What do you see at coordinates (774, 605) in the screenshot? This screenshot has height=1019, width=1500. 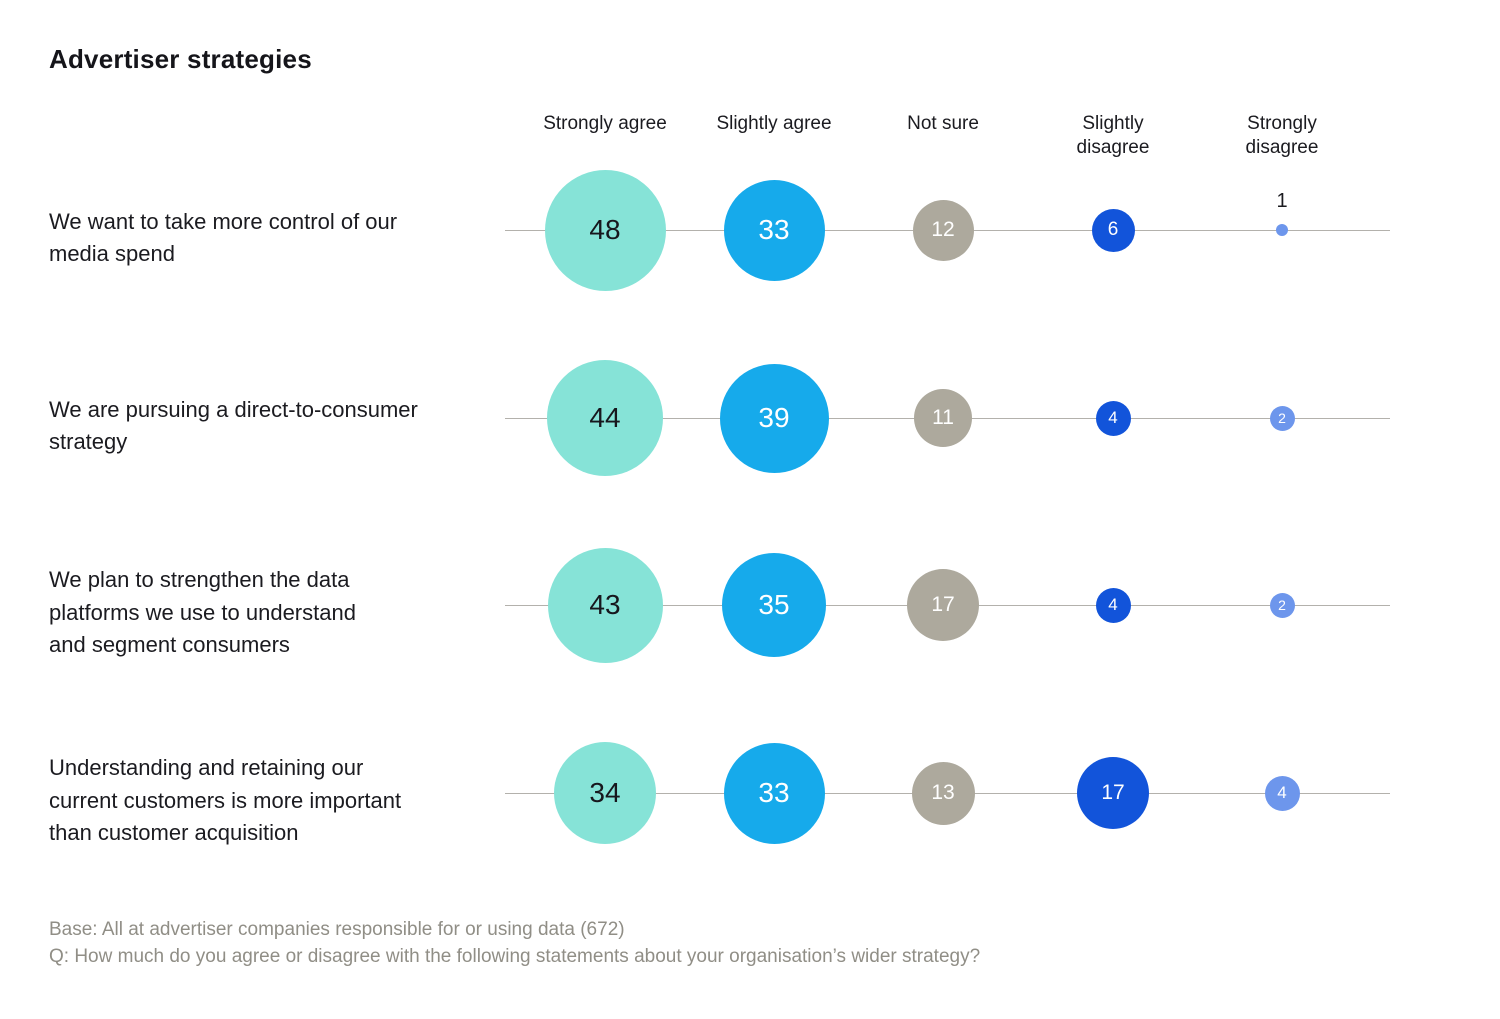 I see `bubble-slightly-agree: 35` at bounding box center [774, 605].